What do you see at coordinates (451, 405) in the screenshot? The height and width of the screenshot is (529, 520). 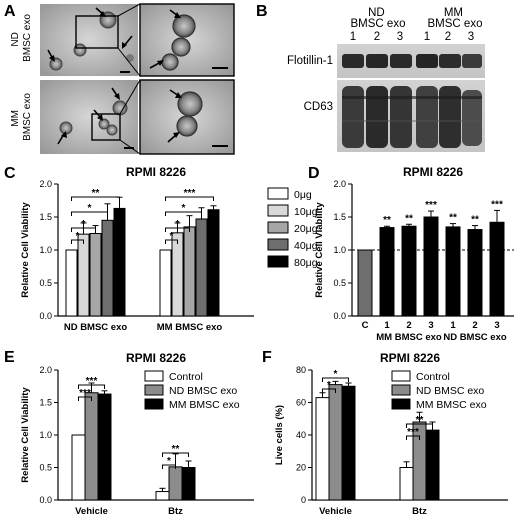 I see `legend-label: MM BMSC exo` at bounding box center [451, 405].